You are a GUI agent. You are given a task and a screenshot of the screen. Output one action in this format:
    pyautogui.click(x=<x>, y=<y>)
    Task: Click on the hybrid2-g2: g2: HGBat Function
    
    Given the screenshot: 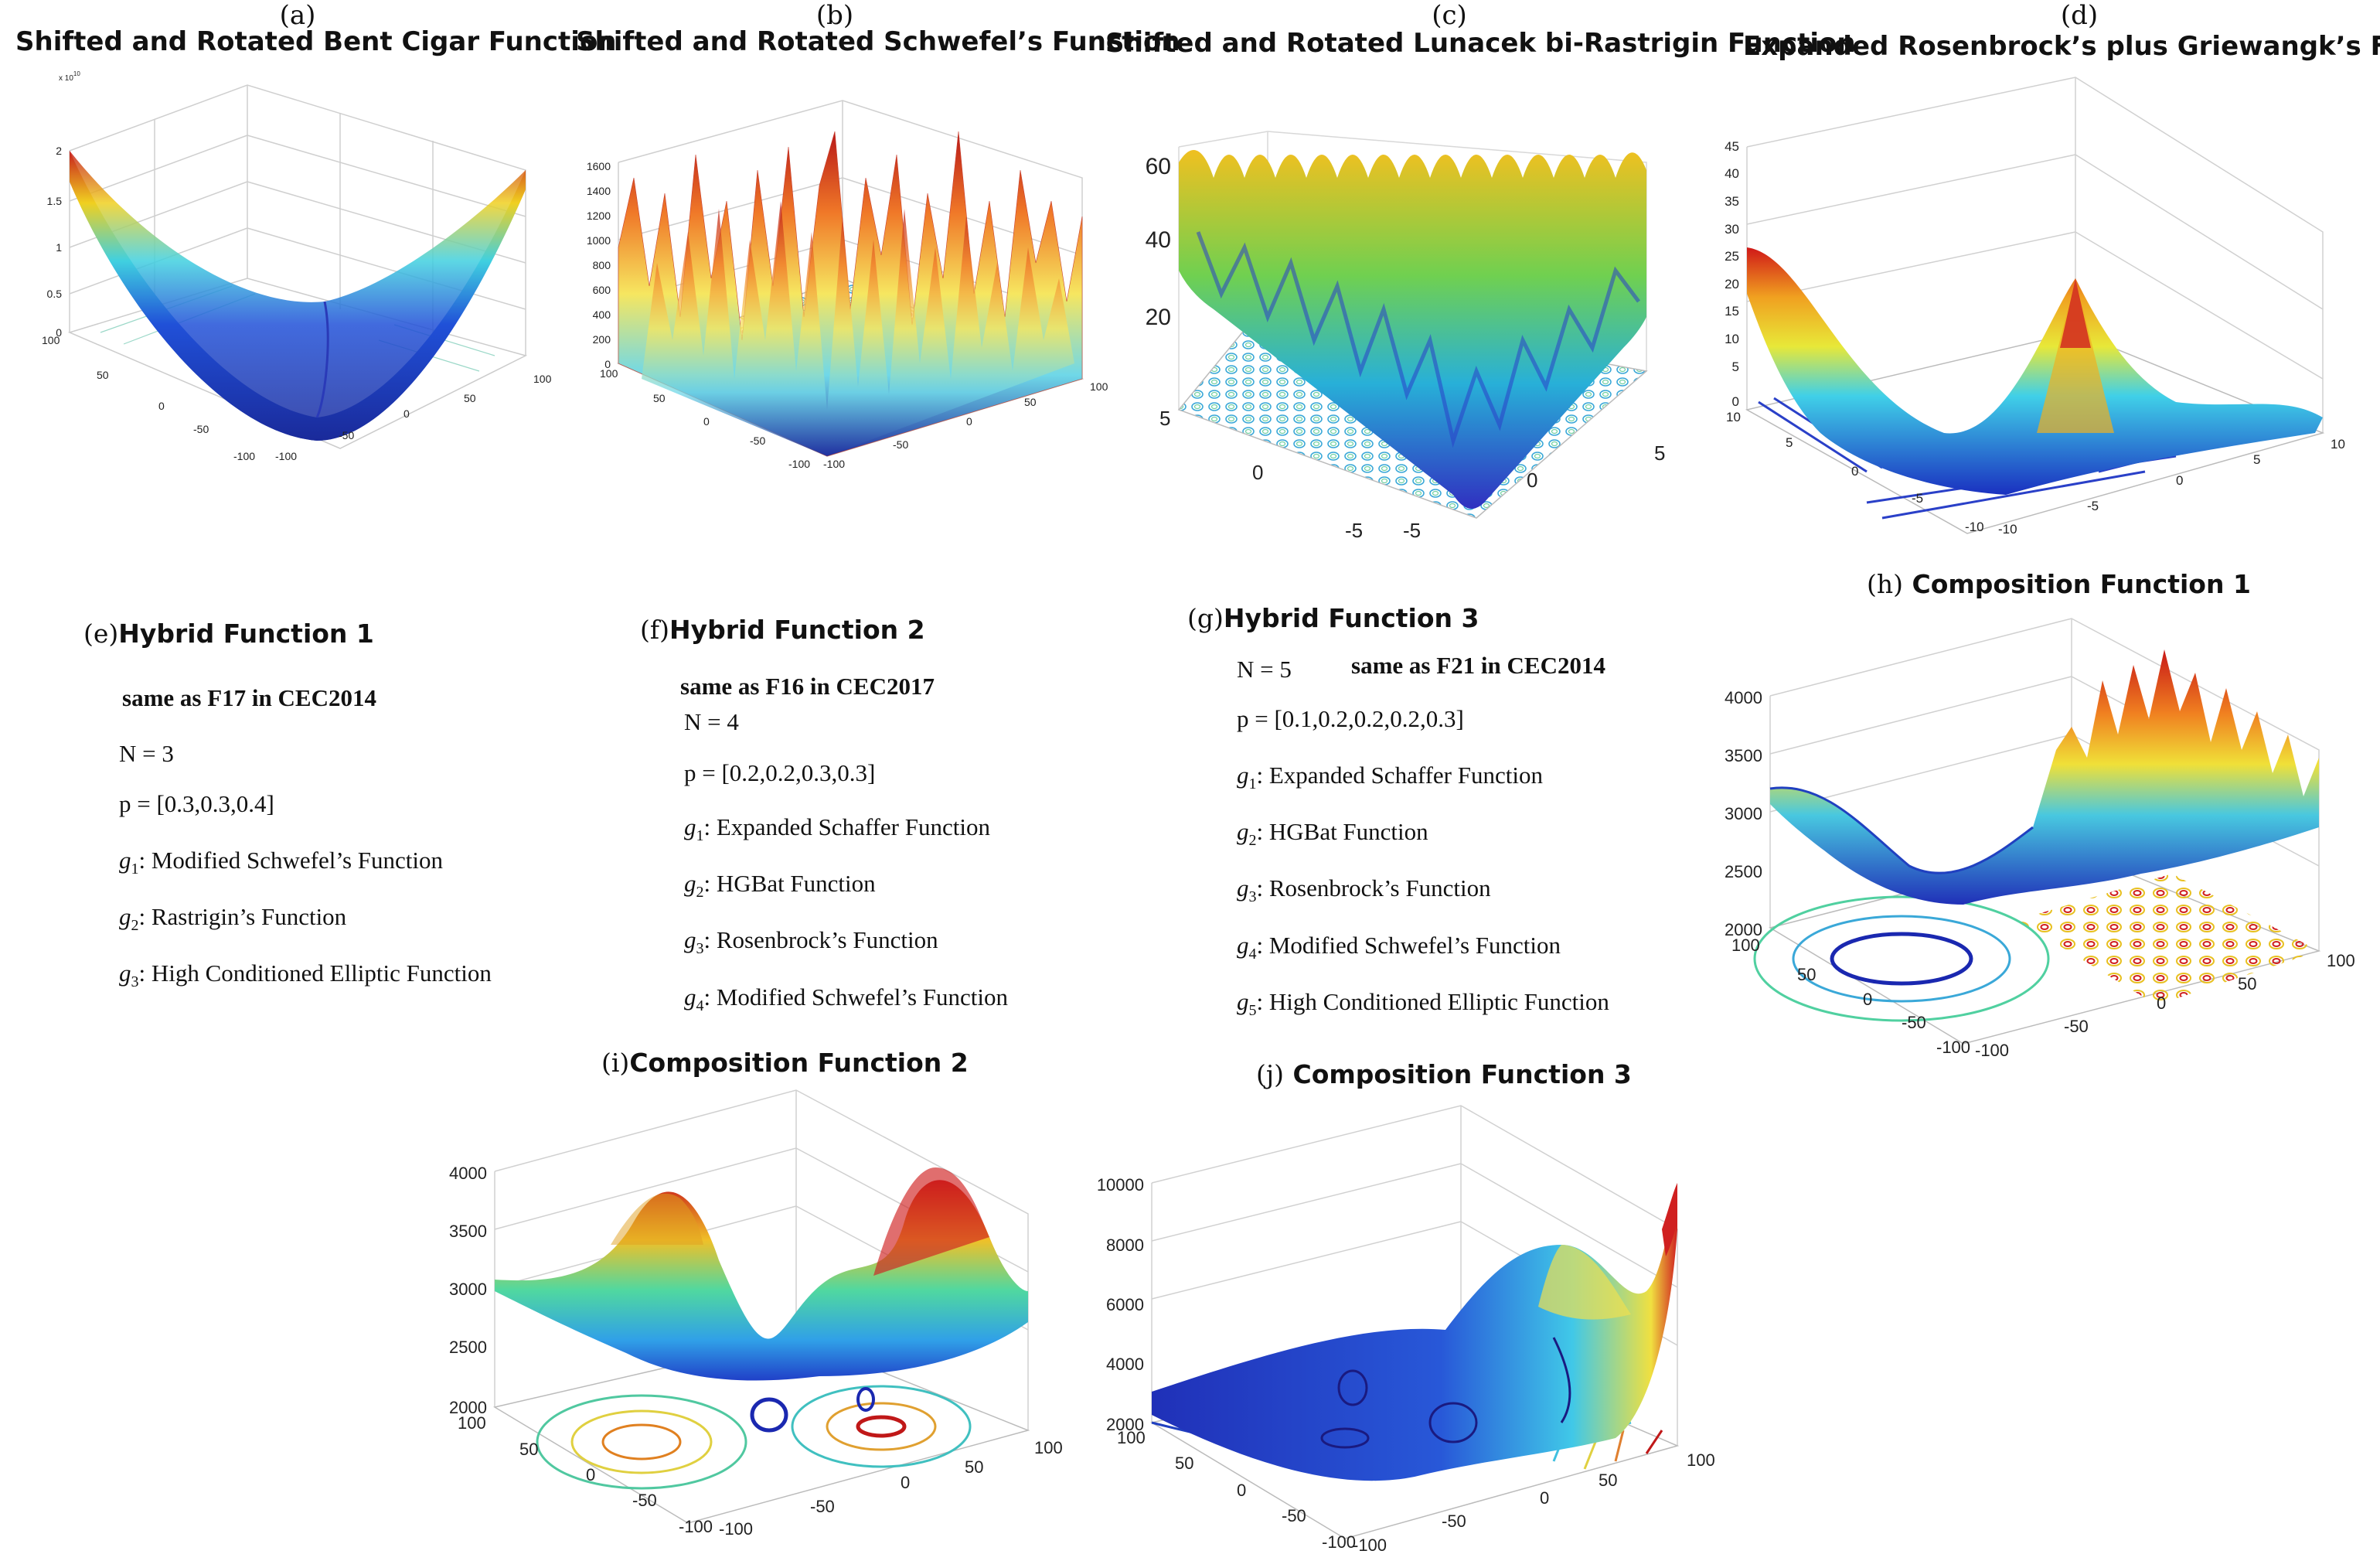 What is the action you would take?
    pyautogui.click(x=780, y=886)
    